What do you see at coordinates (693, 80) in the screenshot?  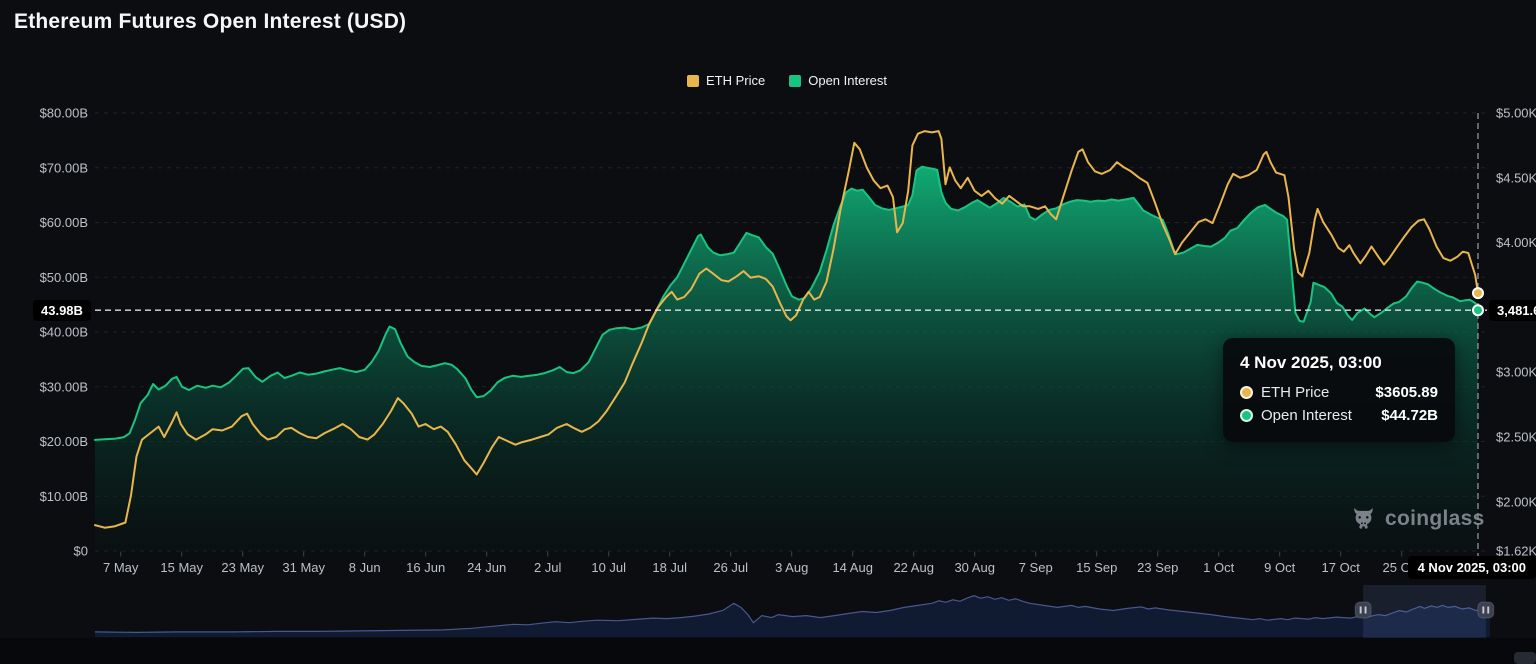 I see `eth-price-swatch` at bounding box center [693, 80].